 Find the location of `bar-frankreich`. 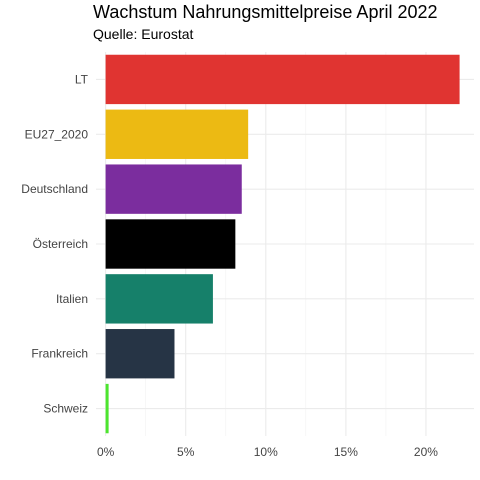

bar-frankreich is located at coordinates (140, 354).